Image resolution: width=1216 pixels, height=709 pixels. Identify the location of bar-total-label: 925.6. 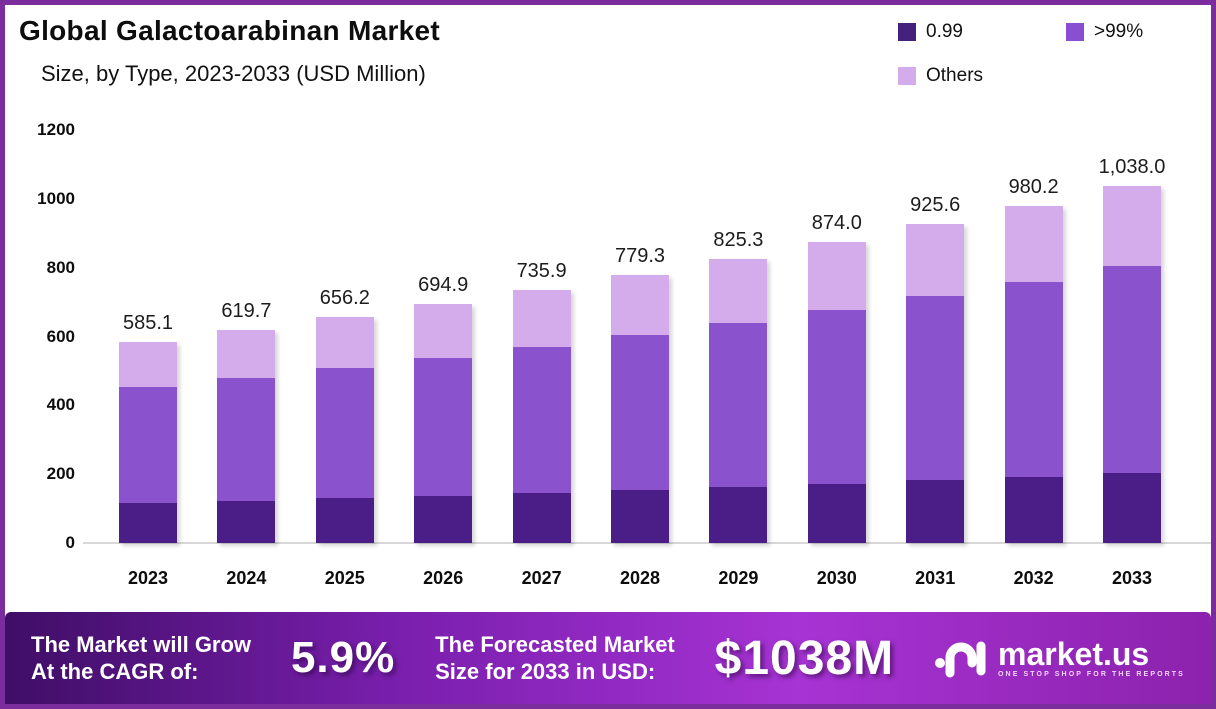
(935, 205).